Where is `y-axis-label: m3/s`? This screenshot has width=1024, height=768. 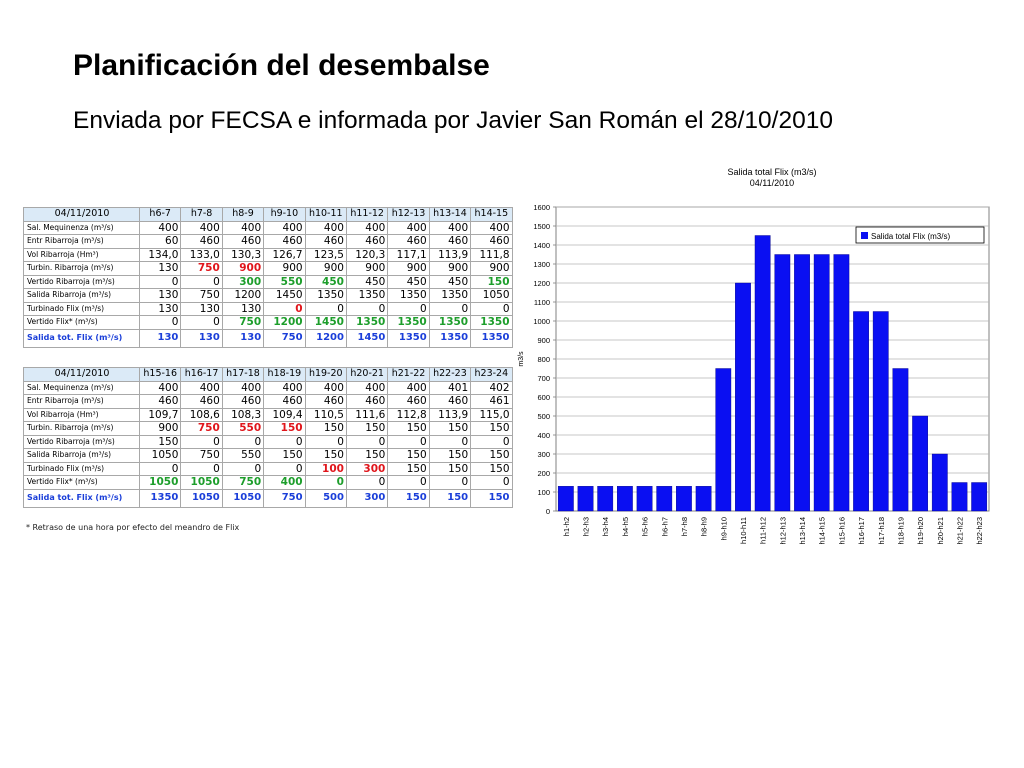
y-axis-label: m3/s is located at coordinates (521, 359).